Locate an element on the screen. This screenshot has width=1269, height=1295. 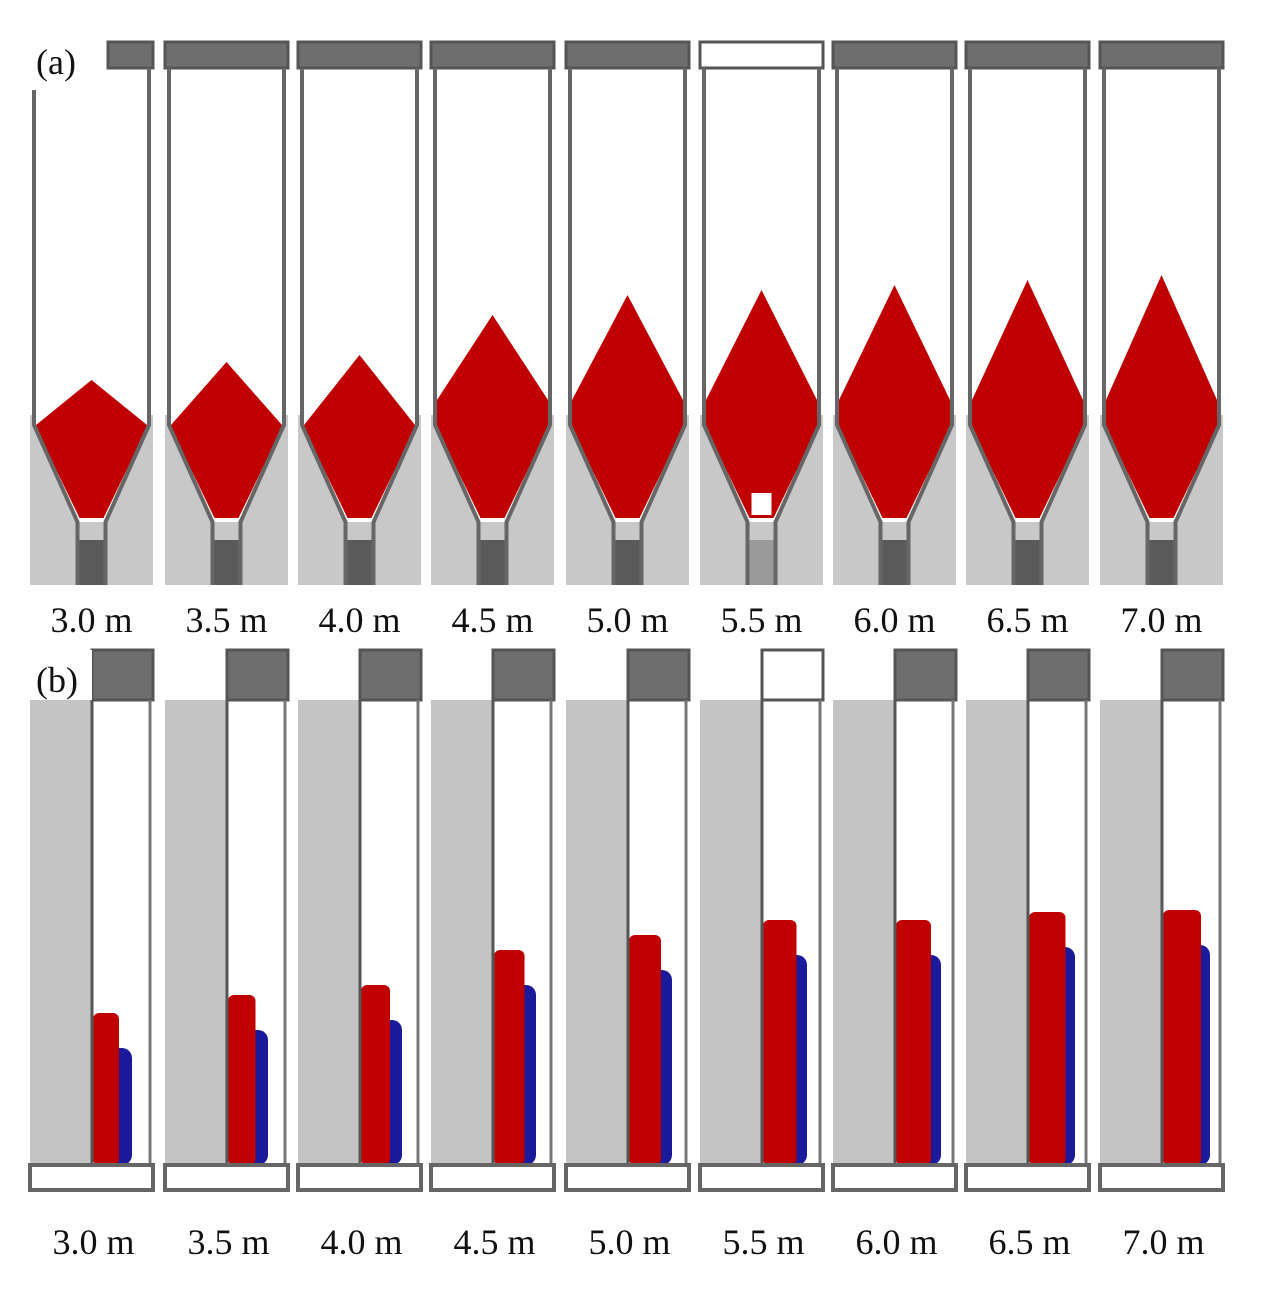
caption: 7.0 m is located at coordinates (1161, 620).